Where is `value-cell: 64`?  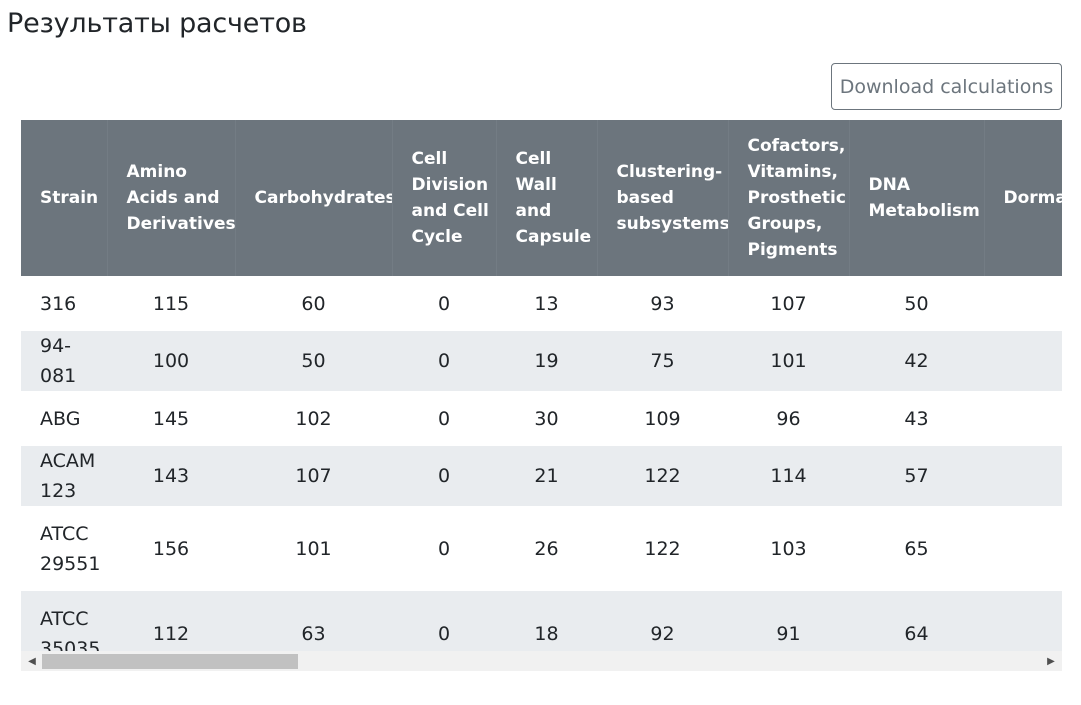
value-cell: 64 is located at coordinates (916, 633).